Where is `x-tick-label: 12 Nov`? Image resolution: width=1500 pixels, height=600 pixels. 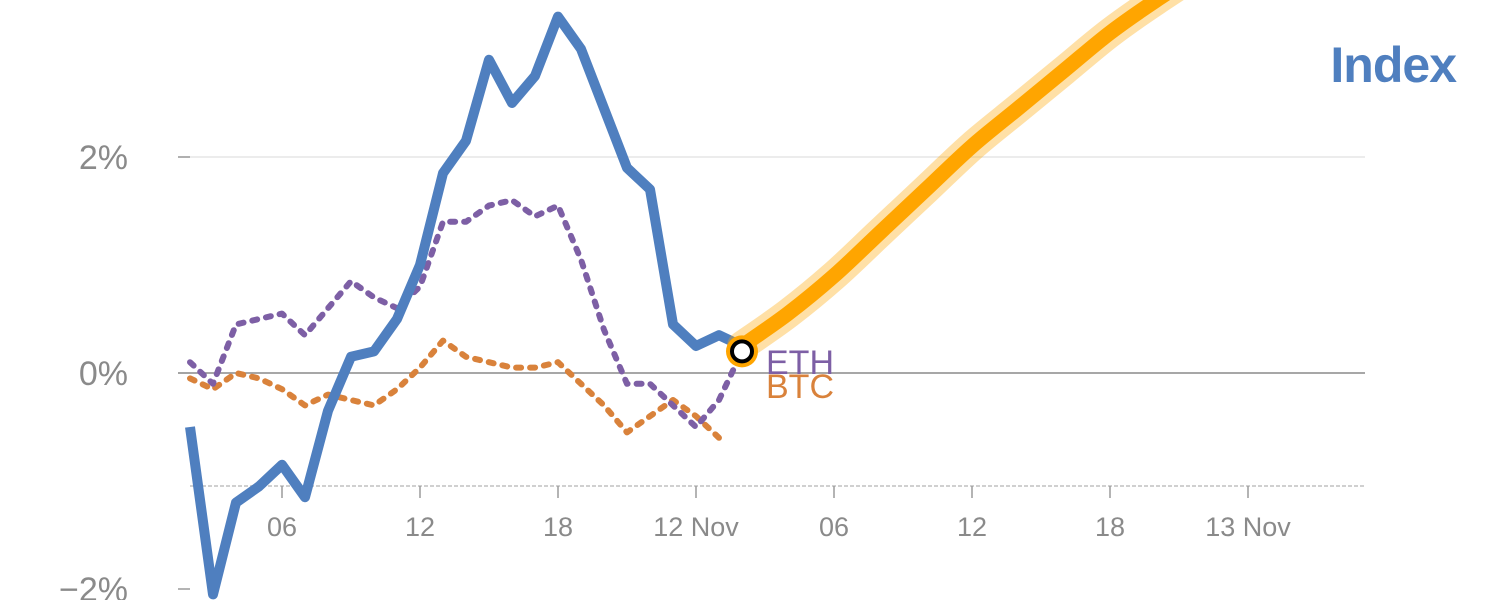
x-tick-label: 12 Nov is located at coordinates (696, 527).